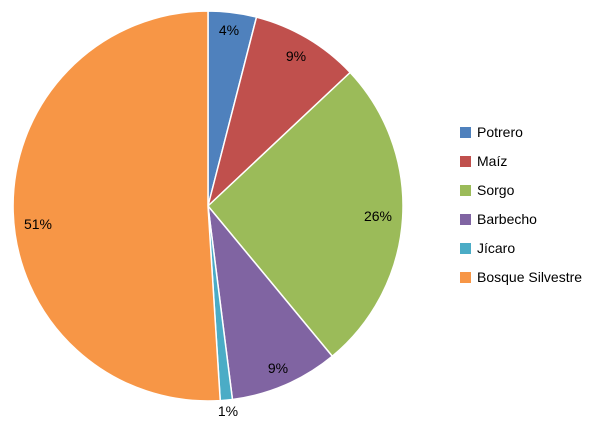 This screenshot has width=600, height=421. I want to click on legend-label-5: Jícaro, so click(496, 248).